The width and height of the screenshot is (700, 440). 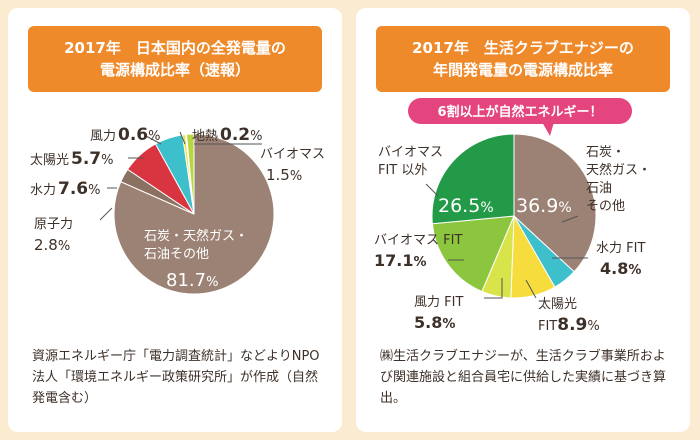 I want to click on right-fossil-label-3: 石油, so click(x=599, y=188).